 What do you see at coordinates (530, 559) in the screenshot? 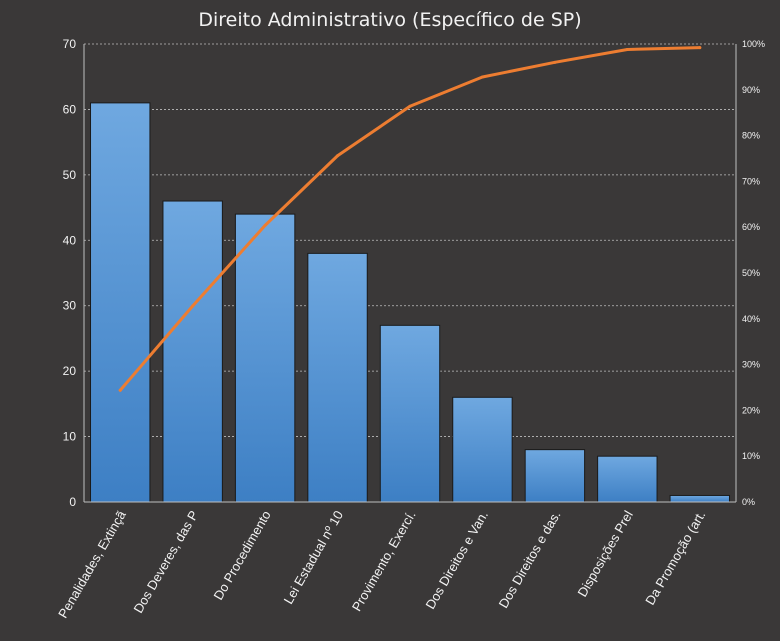
I see `x-tick-label: Dos Direitos e das.` at bounding box center [530, 559].